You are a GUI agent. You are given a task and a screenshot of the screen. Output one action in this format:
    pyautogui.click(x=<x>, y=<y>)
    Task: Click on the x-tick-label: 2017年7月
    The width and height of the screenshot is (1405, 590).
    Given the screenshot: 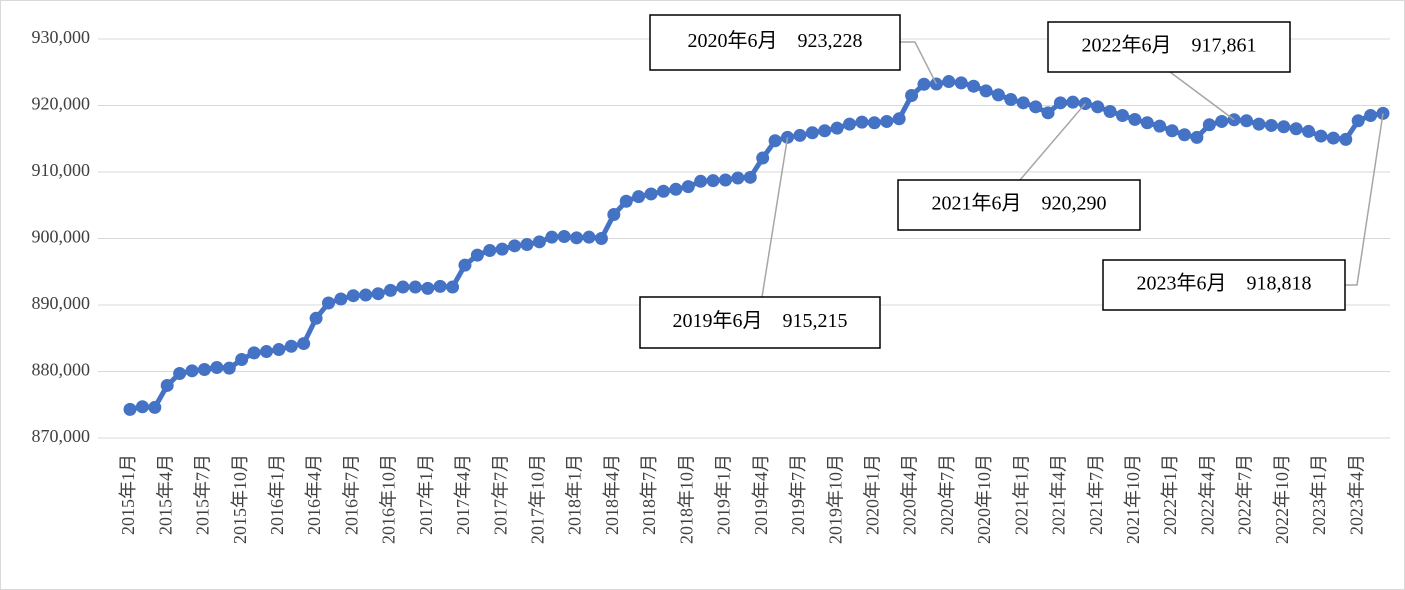 What is the action you would take?
    pyautogui.click(x=500, y=494)
    